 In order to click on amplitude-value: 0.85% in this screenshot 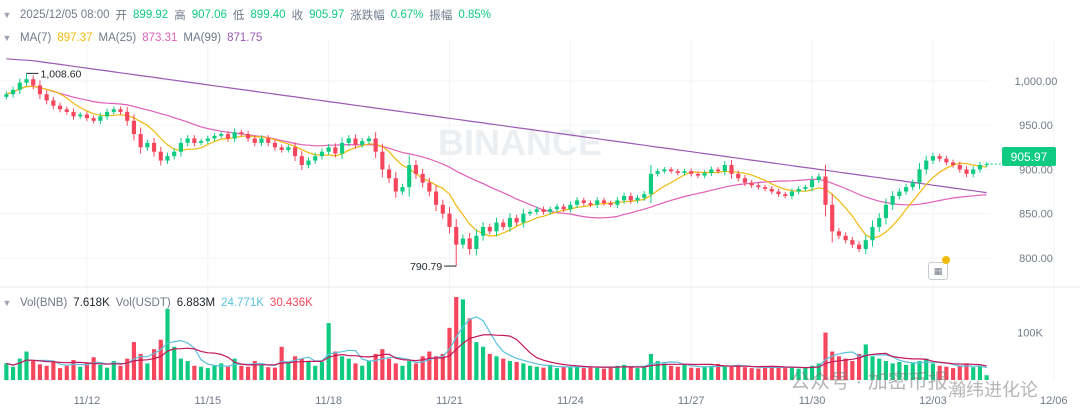, I will do `click(474, 15)`.